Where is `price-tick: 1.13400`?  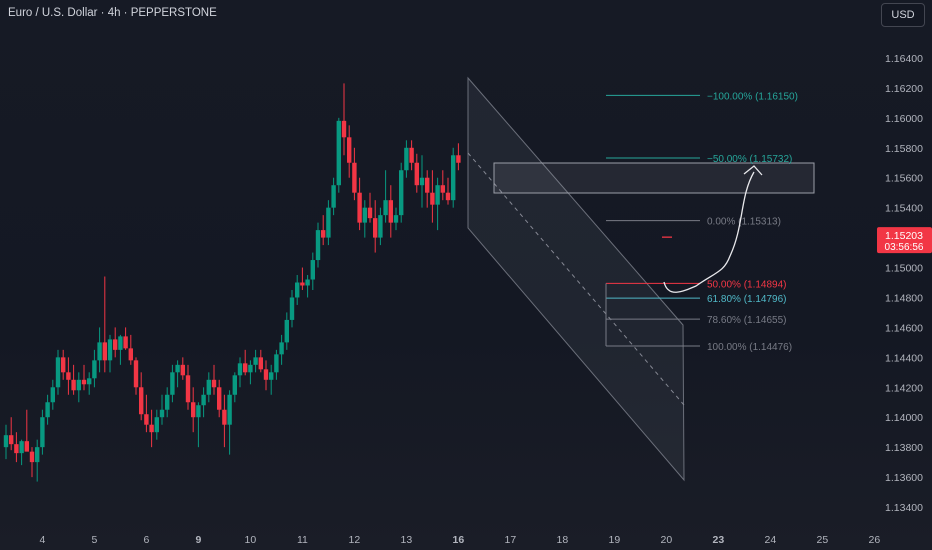 price-tick: 1.13400 is located at coordinates (904, 508).